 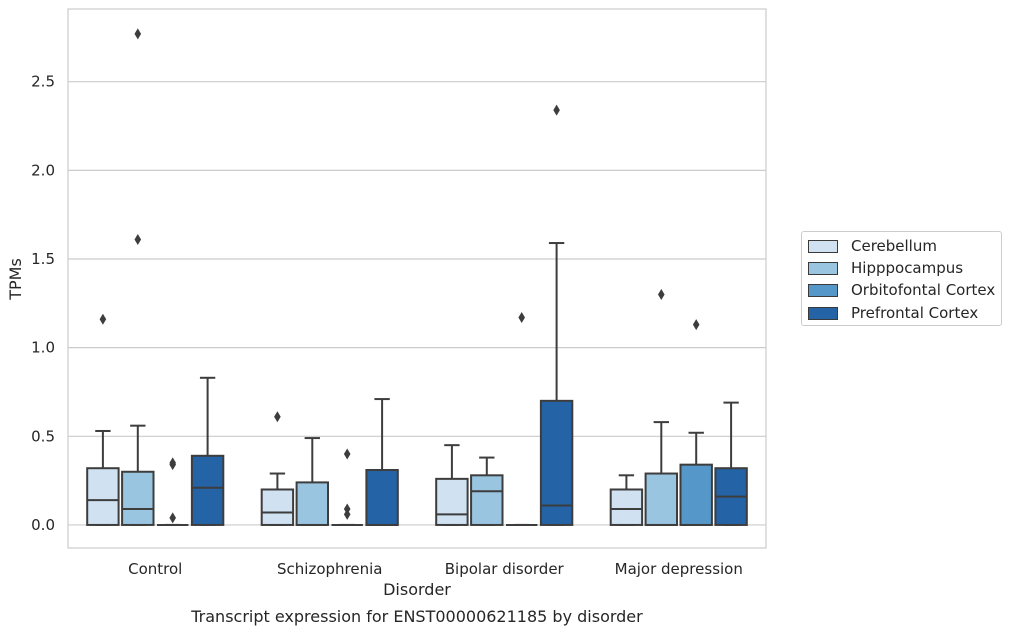 What do you see at coordinates (43, 436) in the screenshot?
I see `y-tick-label: 0.5` at bounding box center [43, 436].